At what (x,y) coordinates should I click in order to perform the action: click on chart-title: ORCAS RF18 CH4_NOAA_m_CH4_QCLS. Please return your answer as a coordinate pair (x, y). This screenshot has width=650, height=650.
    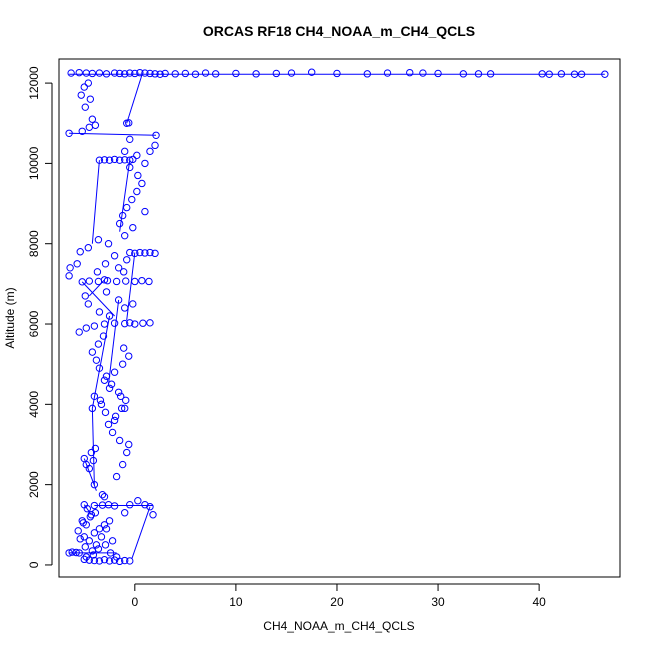
    Looking at the image, I should click on (339, 31).